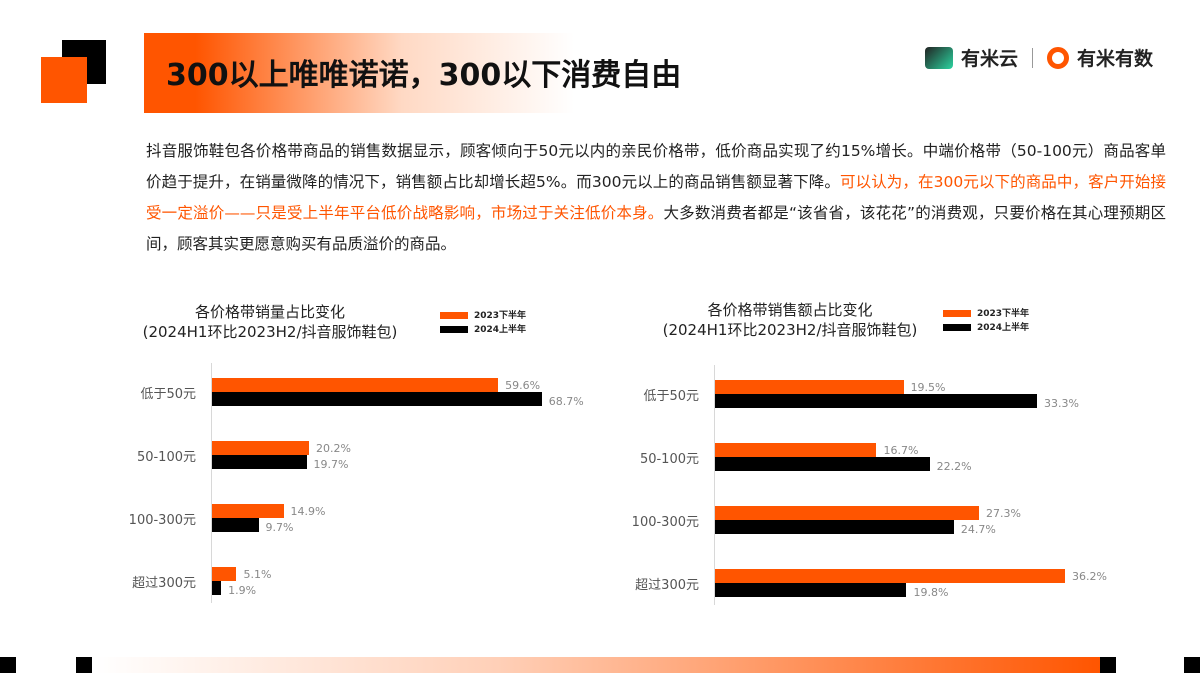  What do you see at coordinates (931, 592) in the screenshot?
I see `data-label: 19.8%` at bounding box center [931, 592].